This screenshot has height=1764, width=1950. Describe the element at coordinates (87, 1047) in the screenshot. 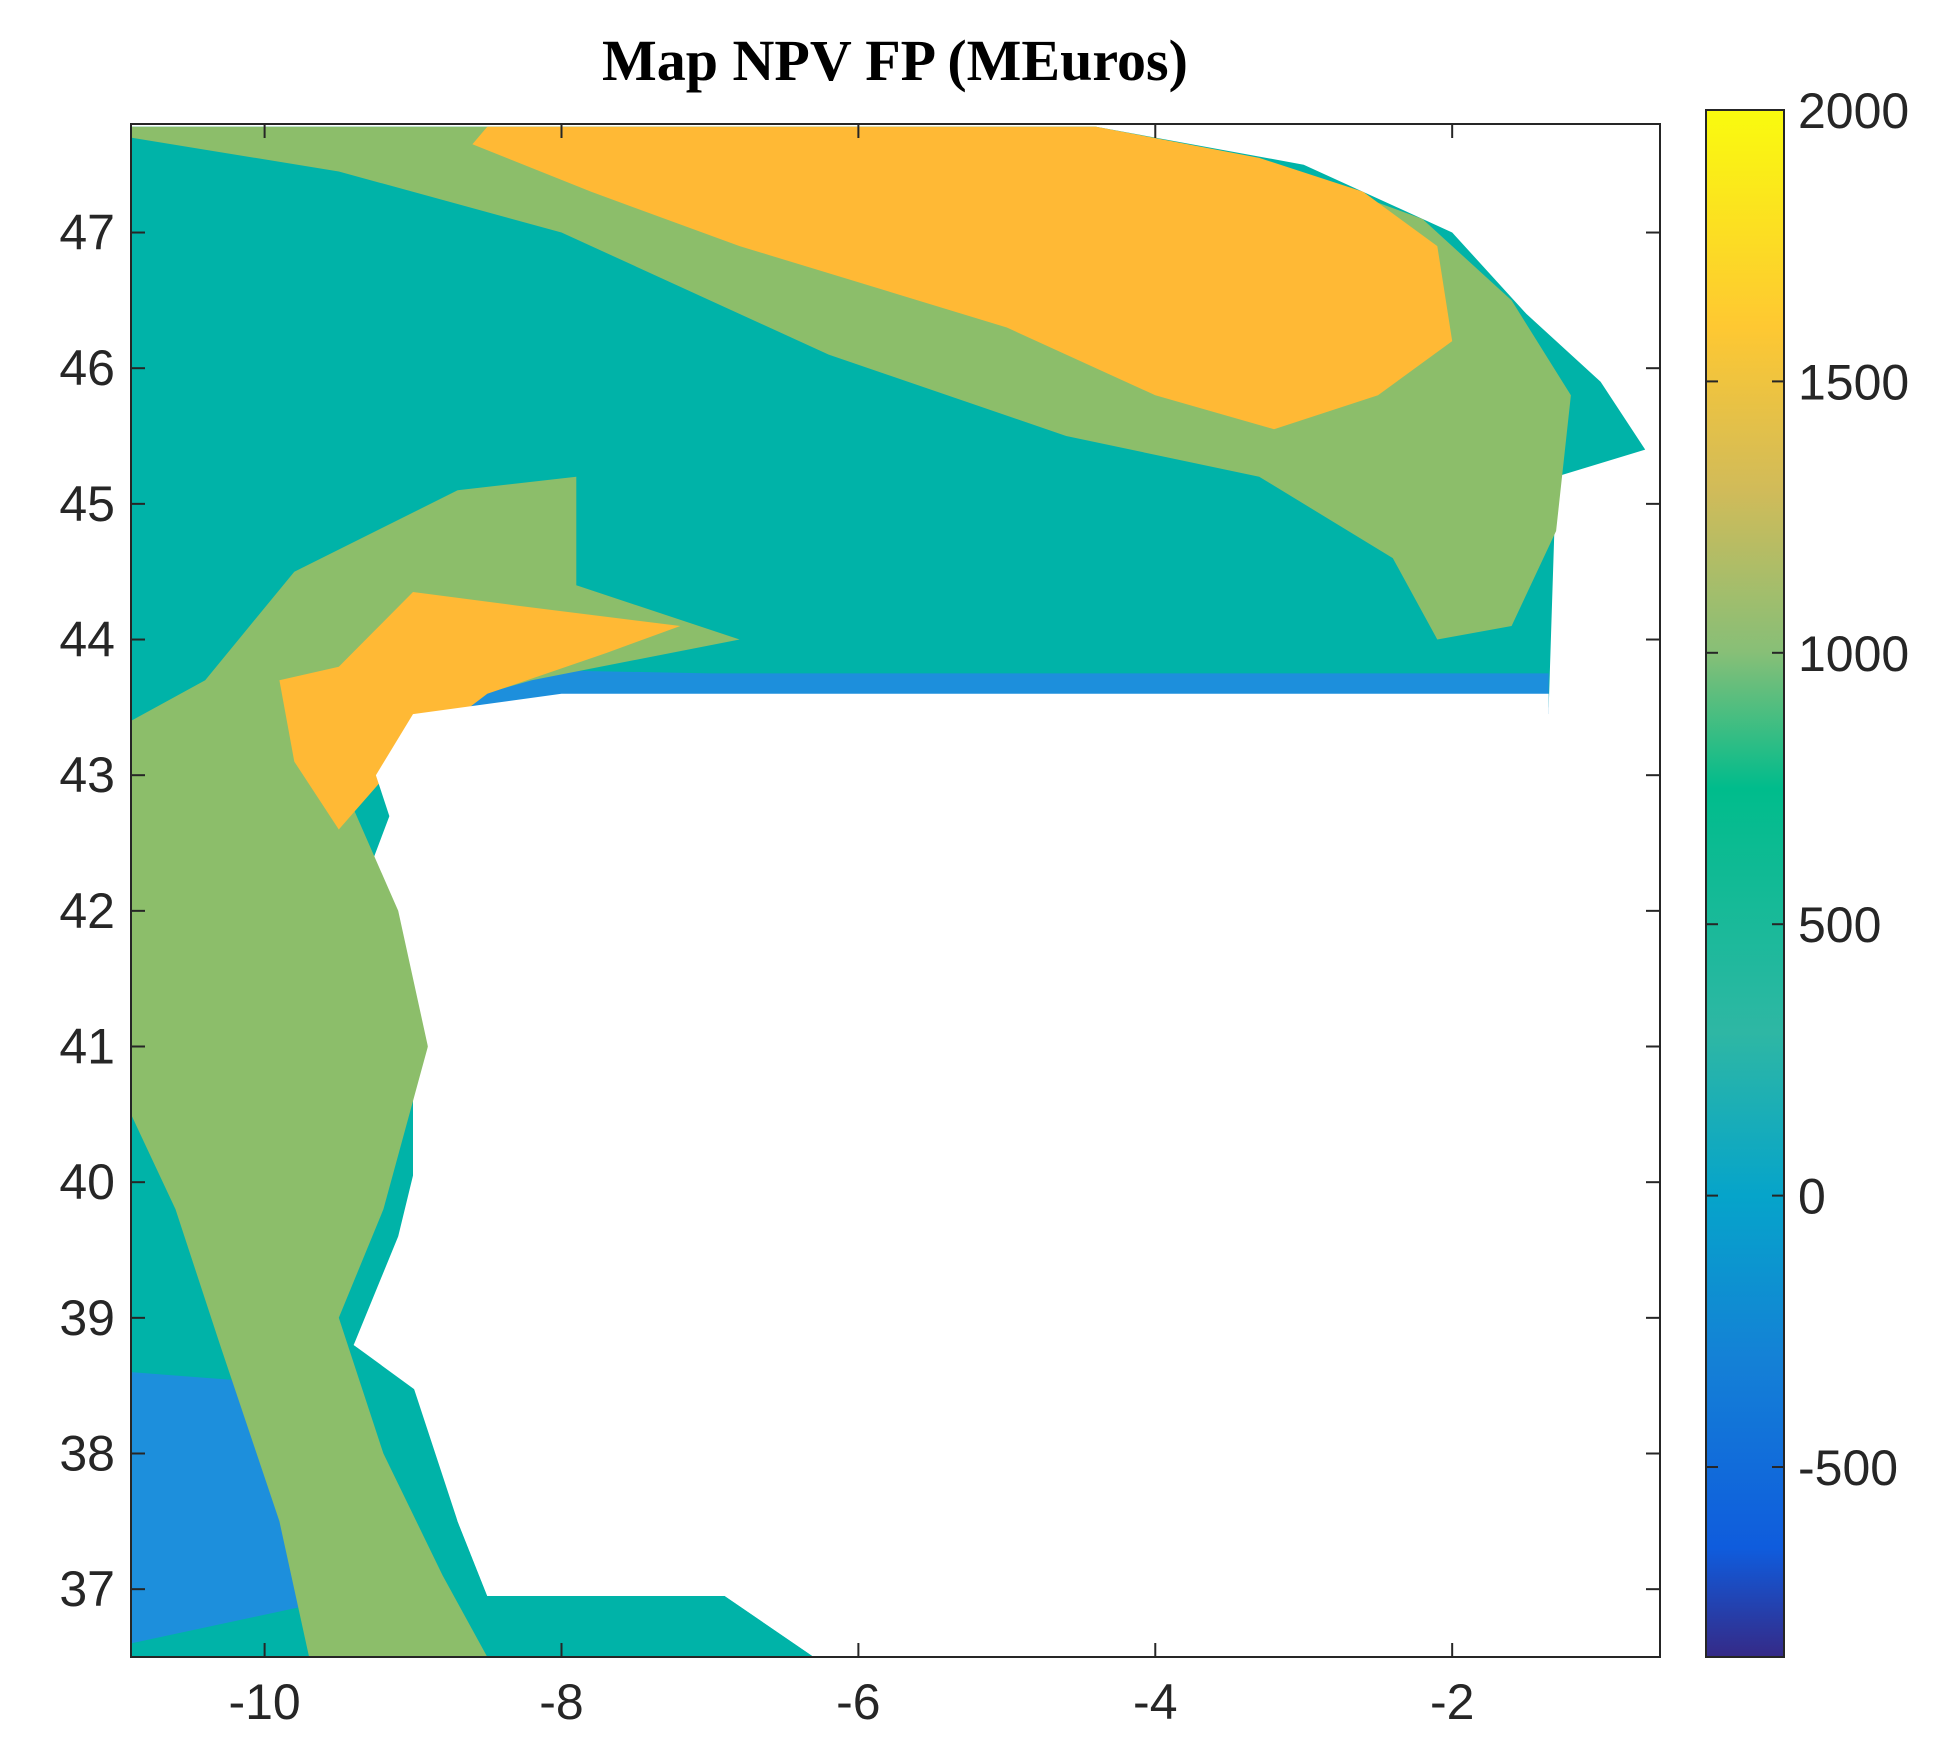

I see `y-tick-label: 41` at that location.